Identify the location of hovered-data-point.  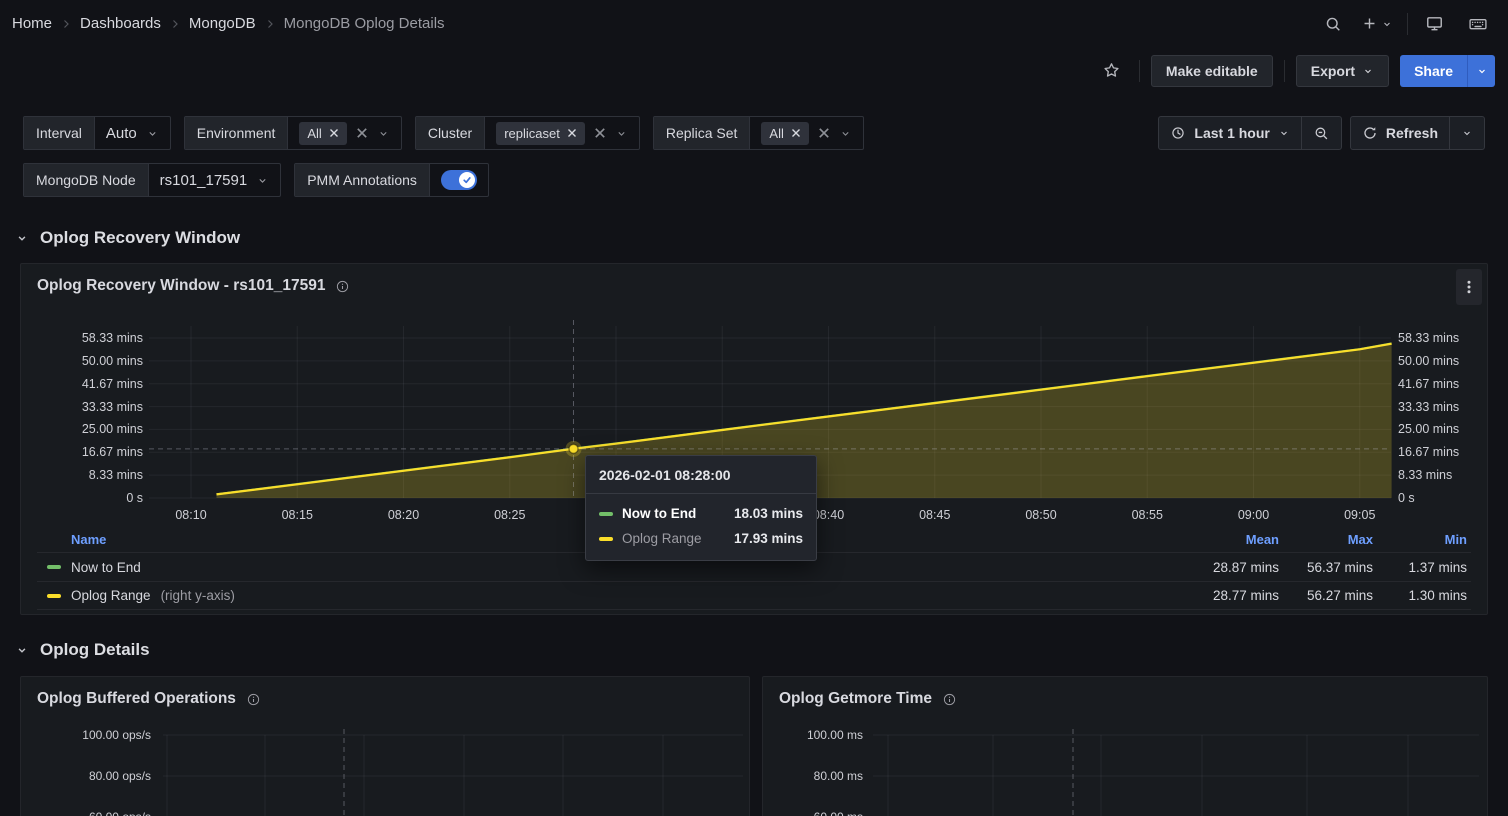
(573, 449).